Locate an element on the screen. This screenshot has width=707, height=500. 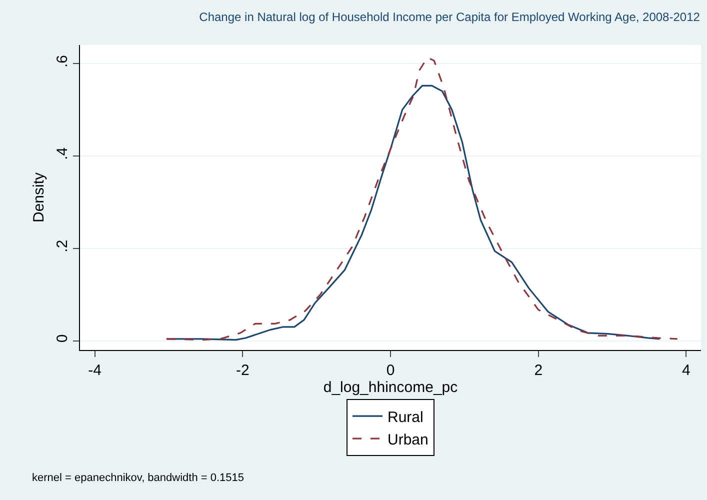
legend-label: Urban is located at coordinates (408, 439).